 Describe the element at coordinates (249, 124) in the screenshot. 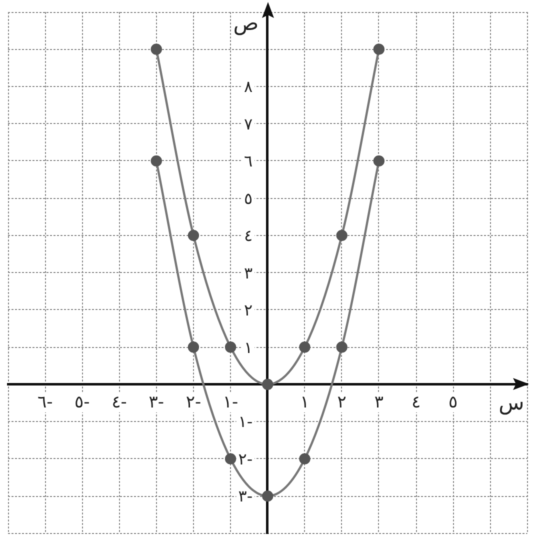

I see `y-tick-label: ٧` at that location.